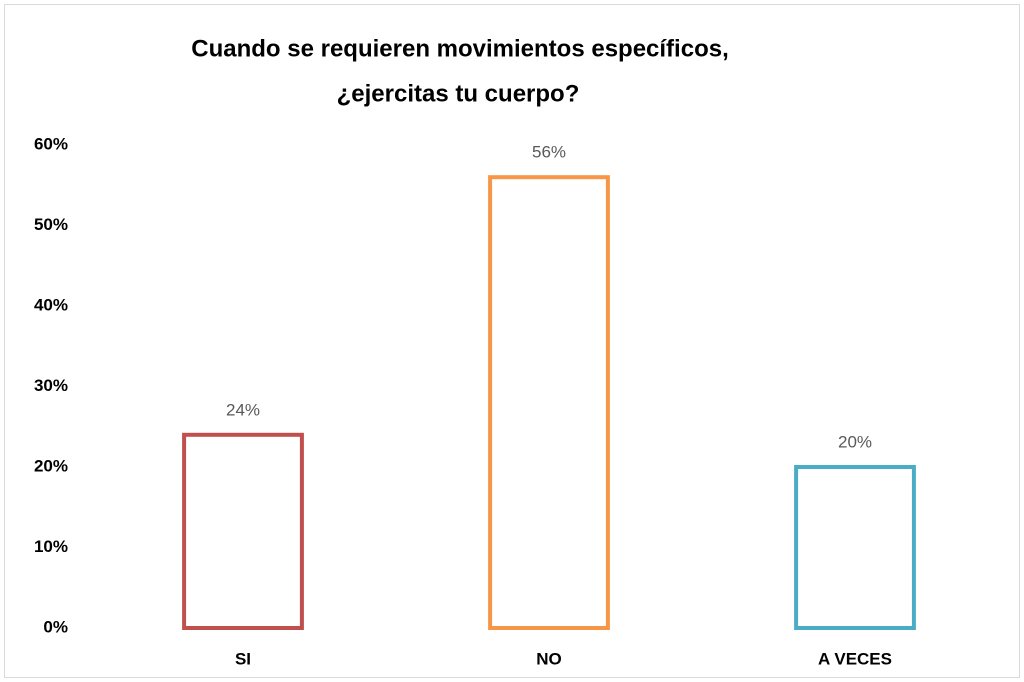 Image resolution: width=1024 pixels, height=682 pixels. What do you see at coordinates (549, 658) in the screenshot?
I see `x-tick-label: NO` at bounding box center [549, 658].